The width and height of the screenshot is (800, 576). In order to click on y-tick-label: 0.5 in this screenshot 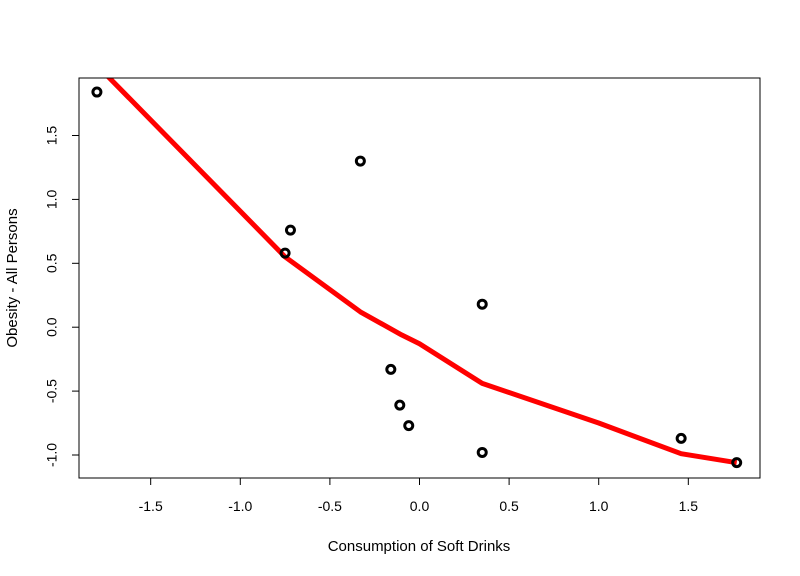, I will do `click(52, 263)`.